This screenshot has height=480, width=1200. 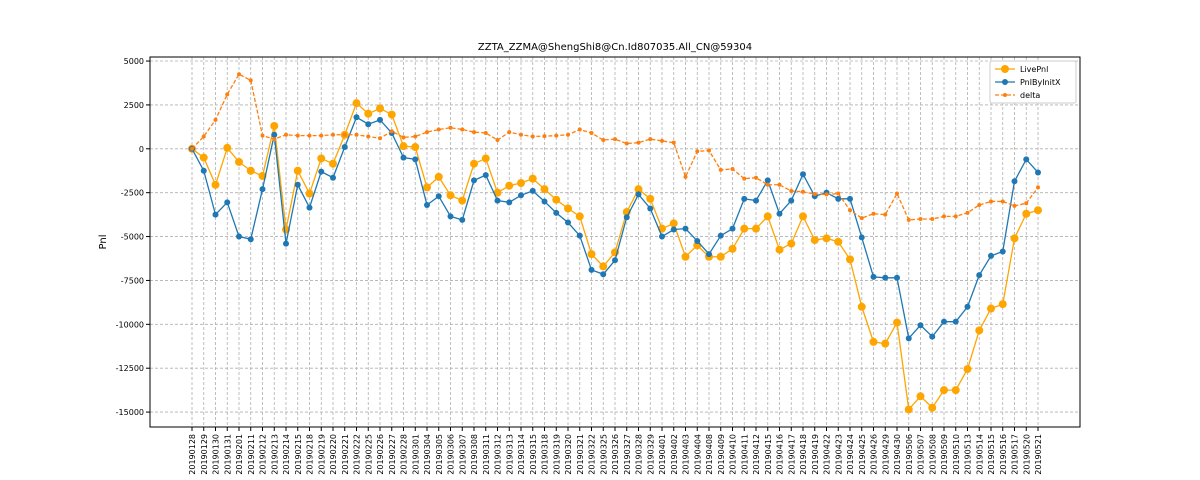 What do you see at coordinates (103, 242) in the screenshot?
I see `y-axis-label: Pnl` at bounding box center [103, 242].